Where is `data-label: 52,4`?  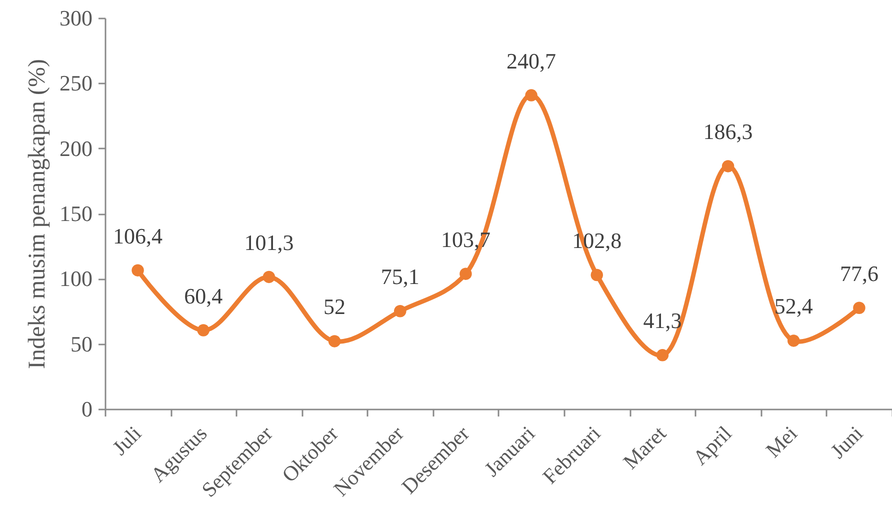
data-label: 52,4 is located at coordinates (793, 306).